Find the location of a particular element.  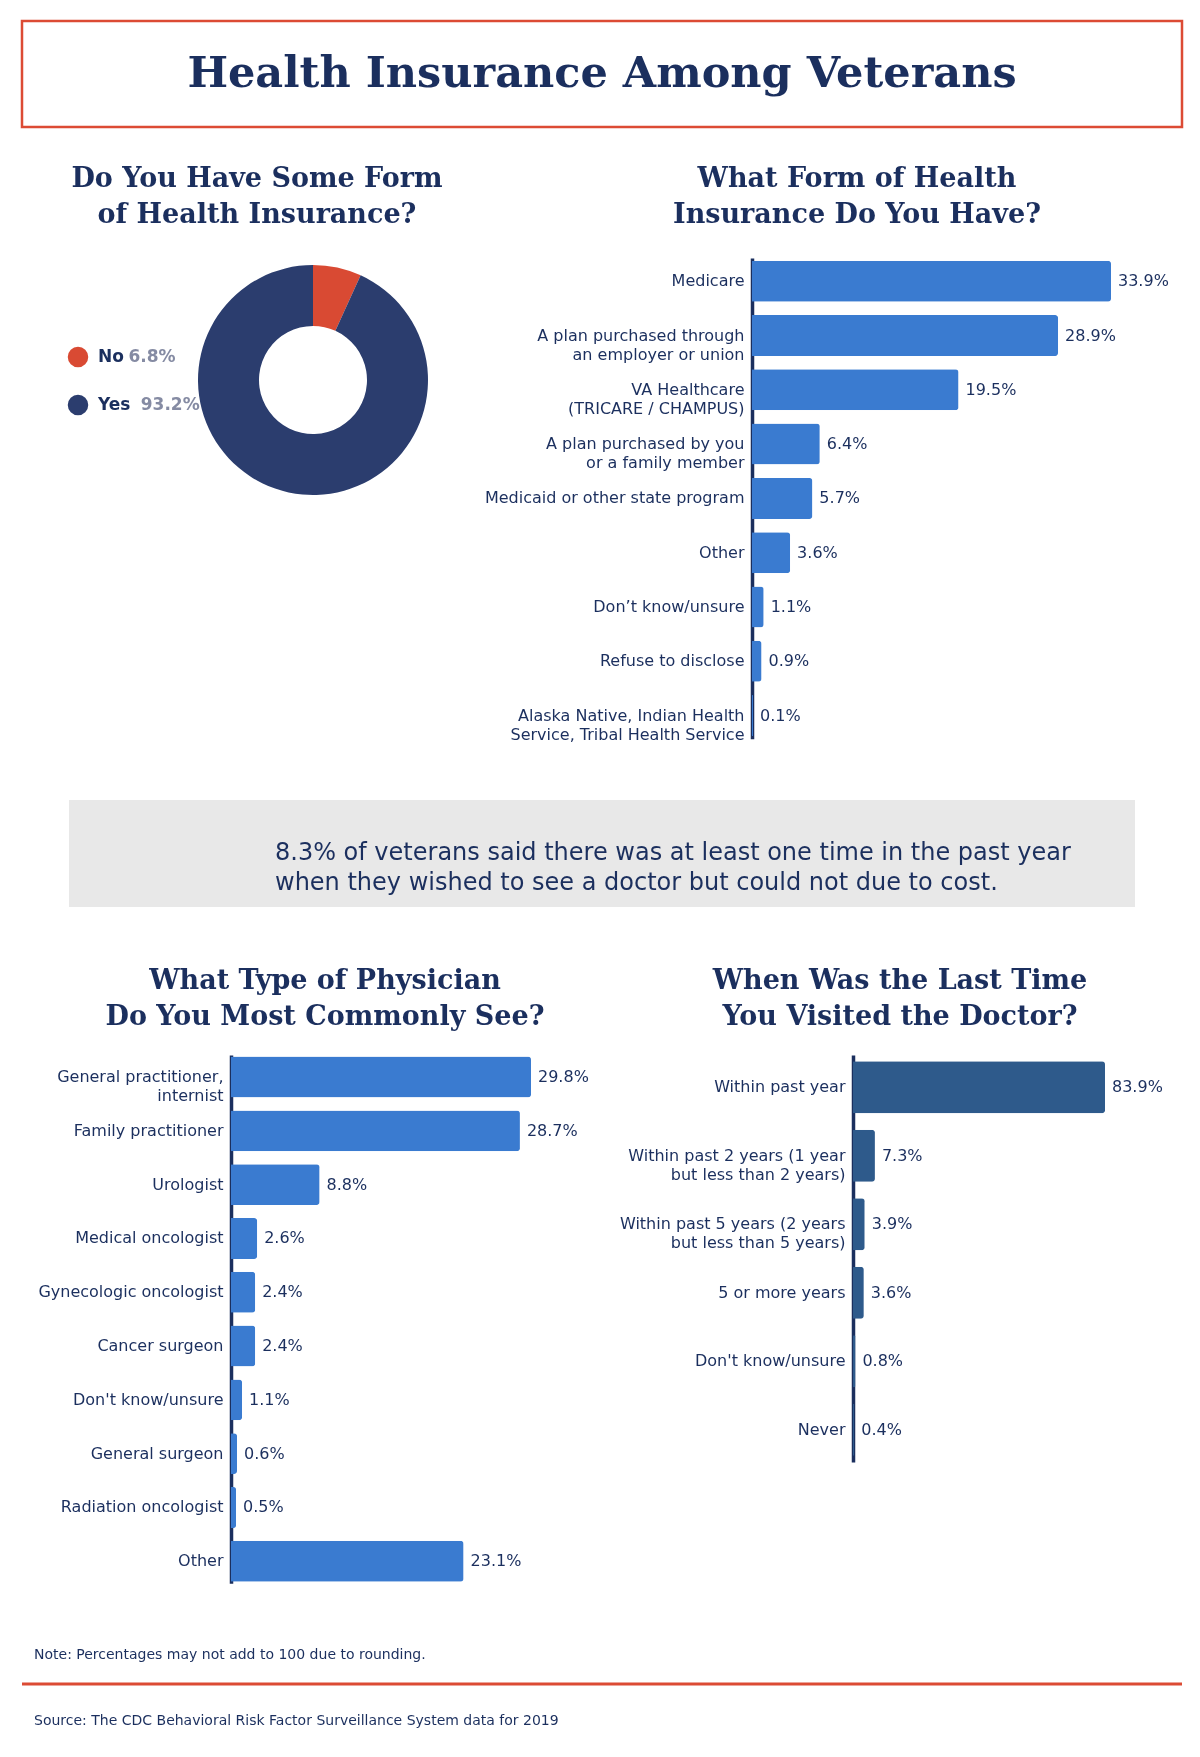

data-label: 83.9% is located at coordinates (1137, 1087).